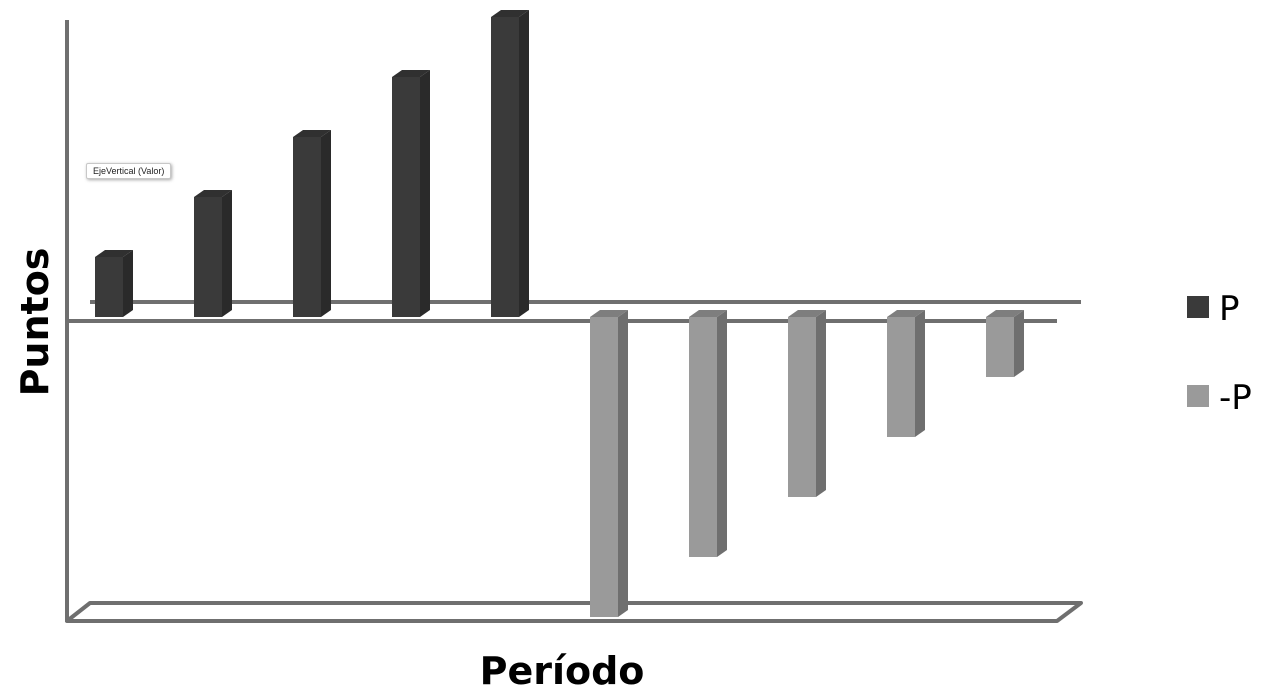 Image resolution: width=1263 pixels, height=692 pixels. I want to click on legend: P -P, so click(1219, 353).